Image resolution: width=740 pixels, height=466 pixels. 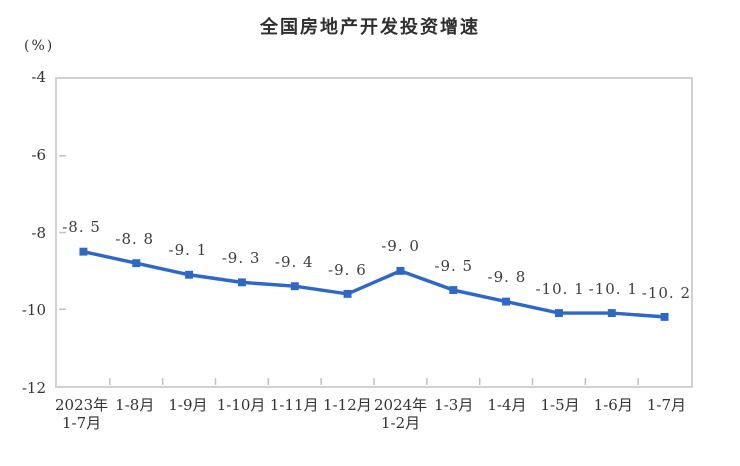 I want to click on data-point-label: -9. 6, so click(x=347, y=269).